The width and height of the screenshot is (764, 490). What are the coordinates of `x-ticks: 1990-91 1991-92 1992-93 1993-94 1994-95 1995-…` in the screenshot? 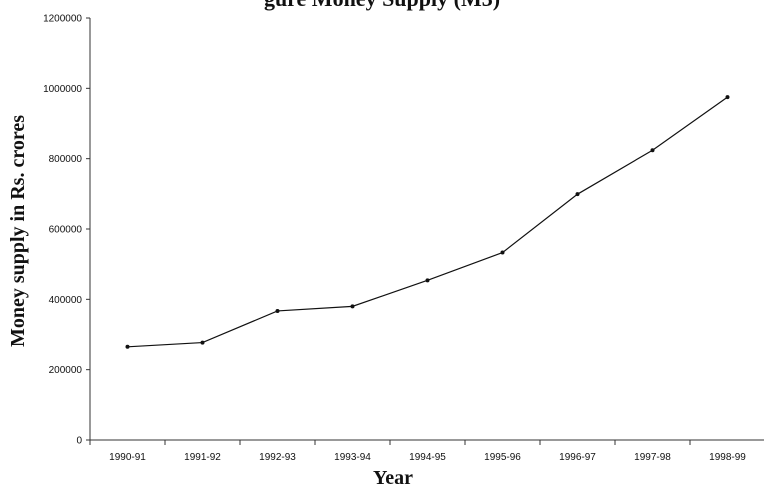 It's located at (417, 451).